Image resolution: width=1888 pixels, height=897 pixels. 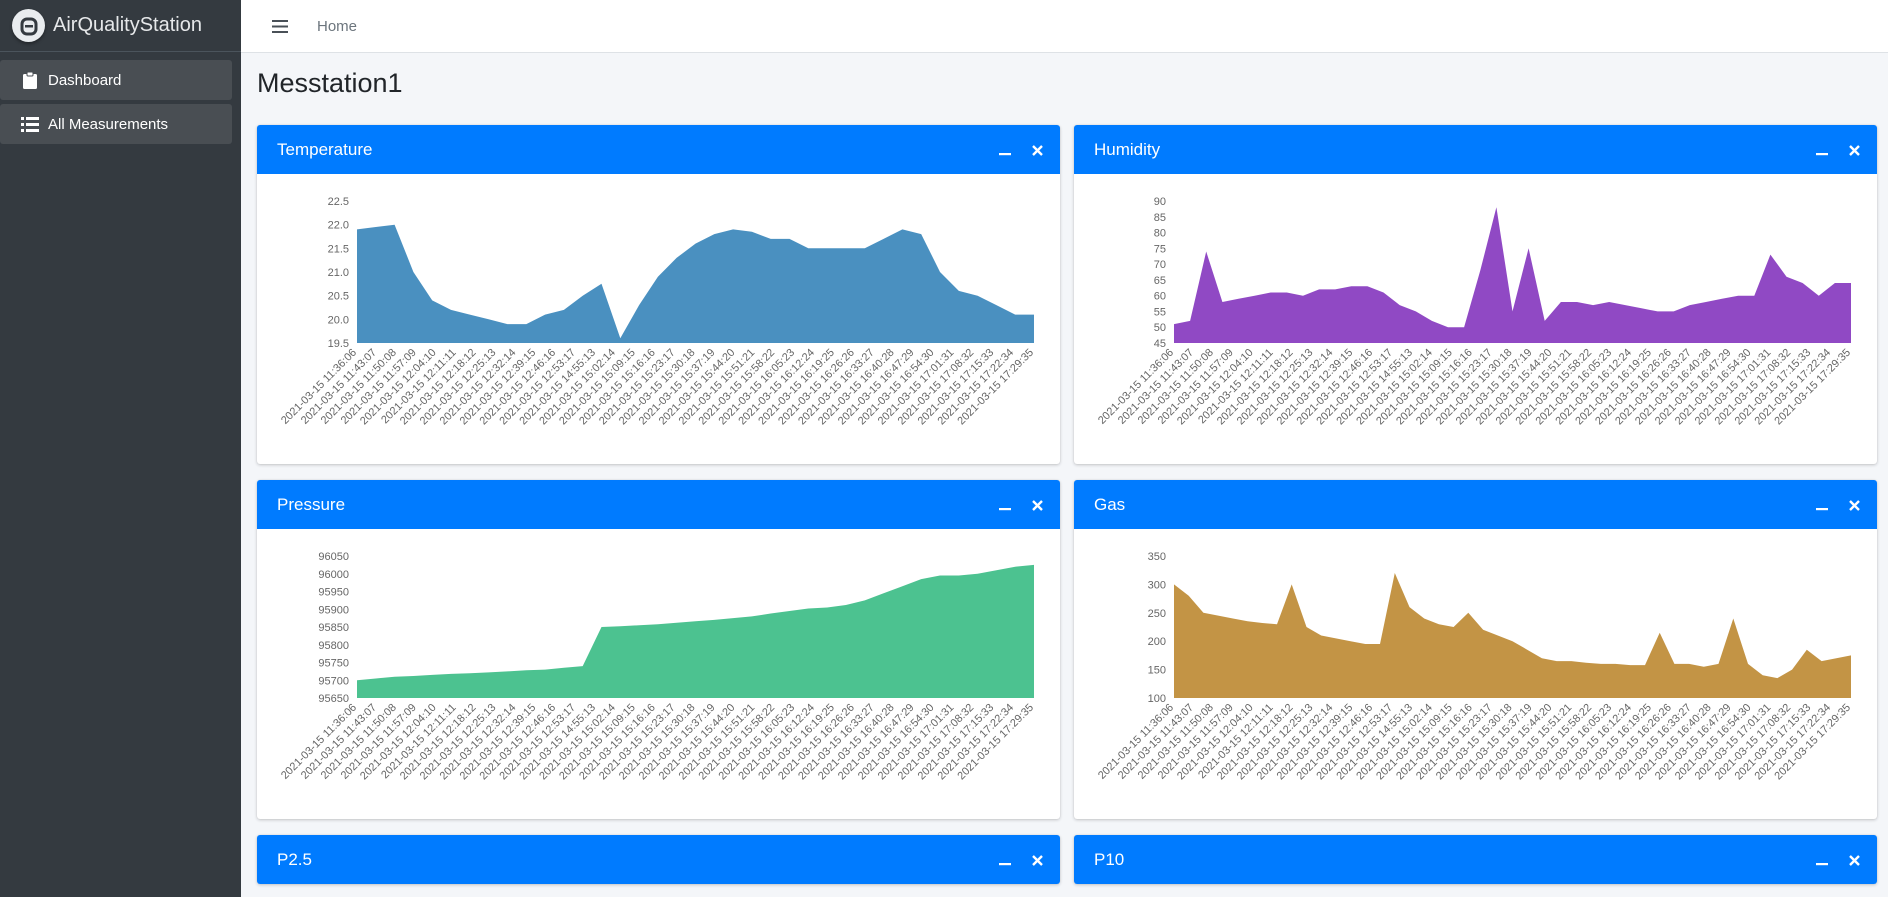 What do you see at coordinates (338, 226) in the screenshot?
I see `y-tick-label: 22.0` at bounding box center [338, 226].